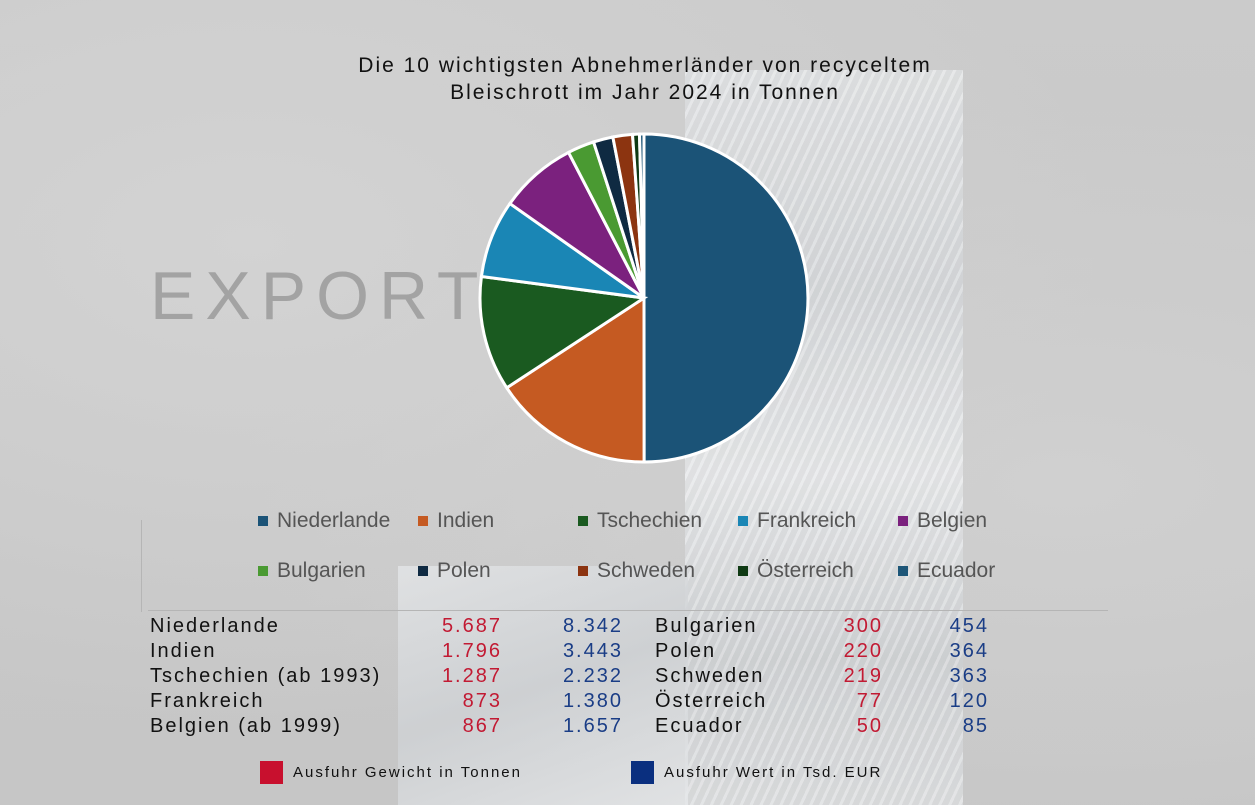 This screenshot has width=1255, height=805. Describe the element at coordinates (563, 332) in the screenshot. I see `pie-slice-tschechien` at that location.